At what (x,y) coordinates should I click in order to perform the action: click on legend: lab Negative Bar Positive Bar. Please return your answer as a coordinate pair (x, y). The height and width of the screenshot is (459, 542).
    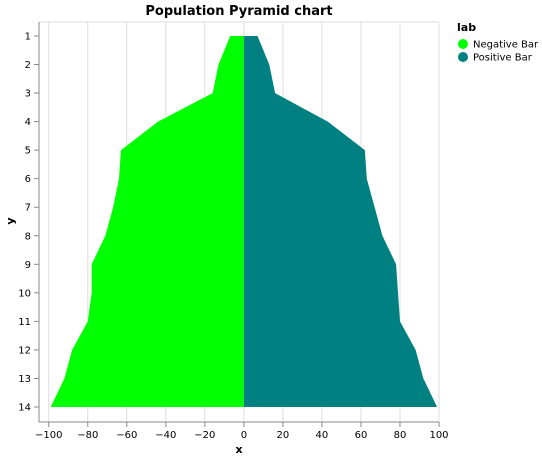
    Looking at the image, I should click on (498, 42).